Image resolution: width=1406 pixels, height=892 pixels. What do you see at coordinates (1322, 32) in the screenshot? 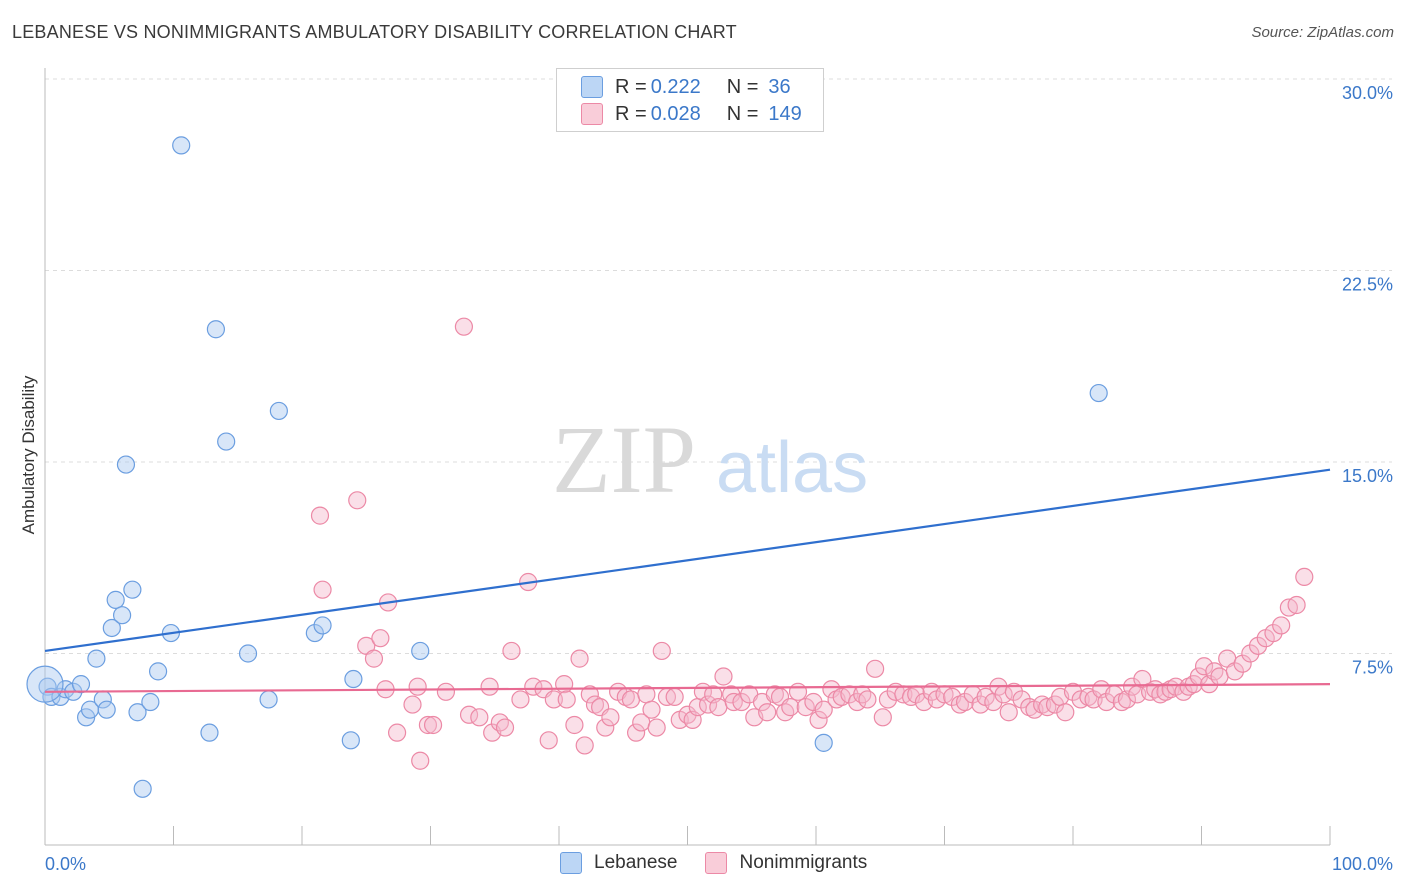
I see `source-label: Source: ZipAtlas.com` at bounding box center [1322, 32].